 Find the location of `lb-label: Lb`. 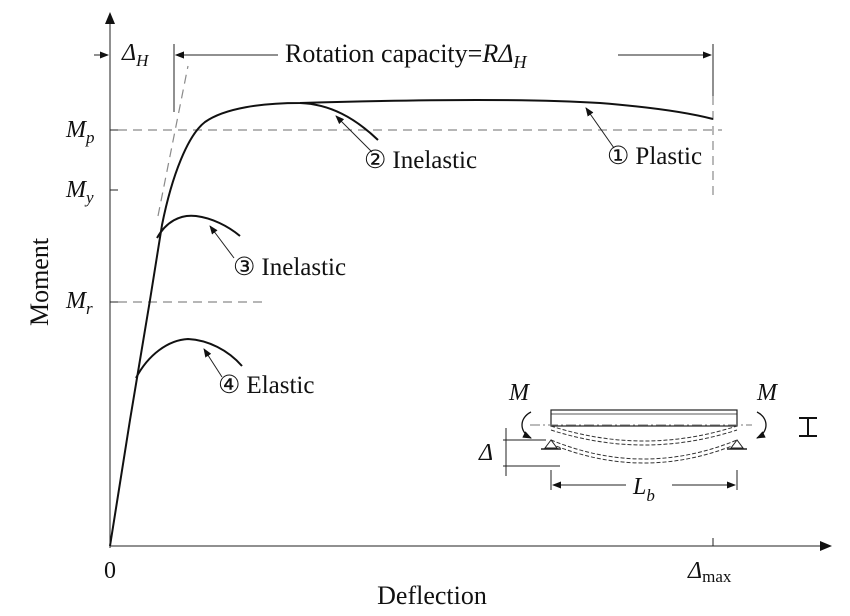

lb-label: Lb is located at coordinates (643, 489).